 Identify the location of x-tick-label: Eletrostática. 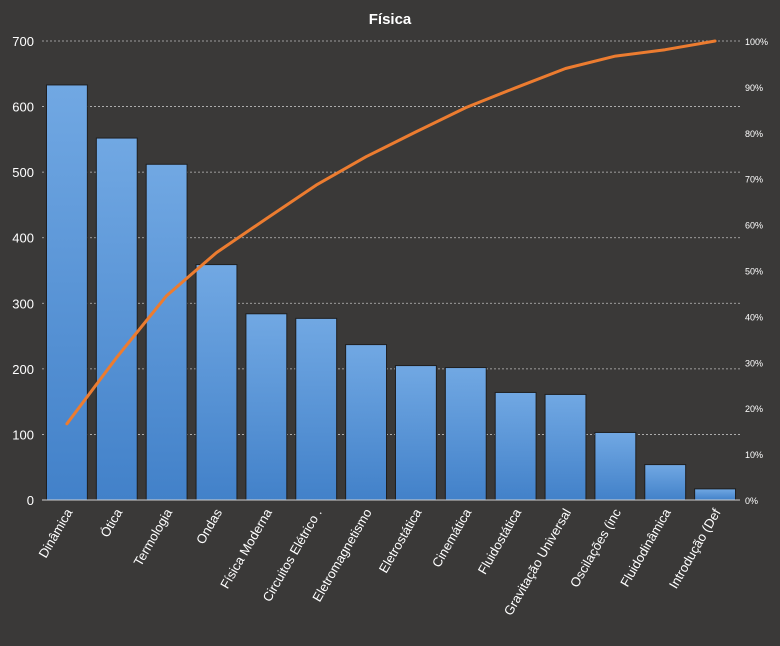
(400, 540).